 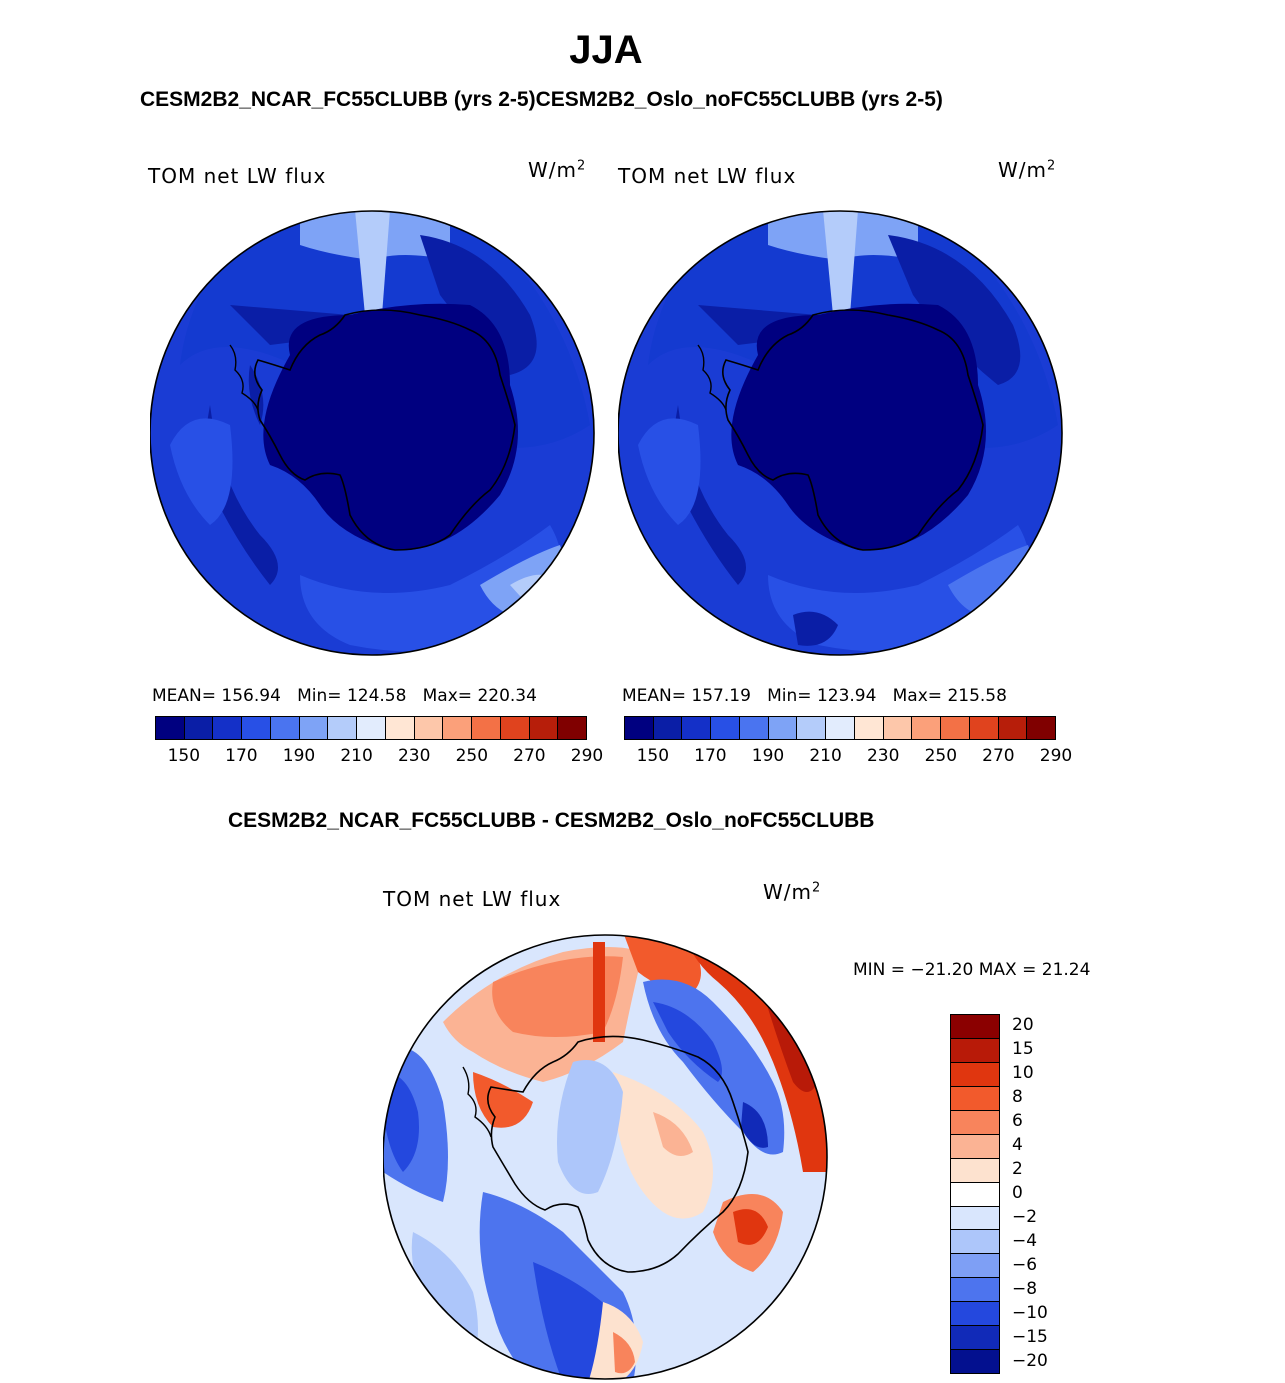 What do you see at coordinates (379, 758) in the screenshot?
I see `panel1-colorbar-ticks: 150 170 190 210 230 250 270 290` at bounding box center [379, 758].